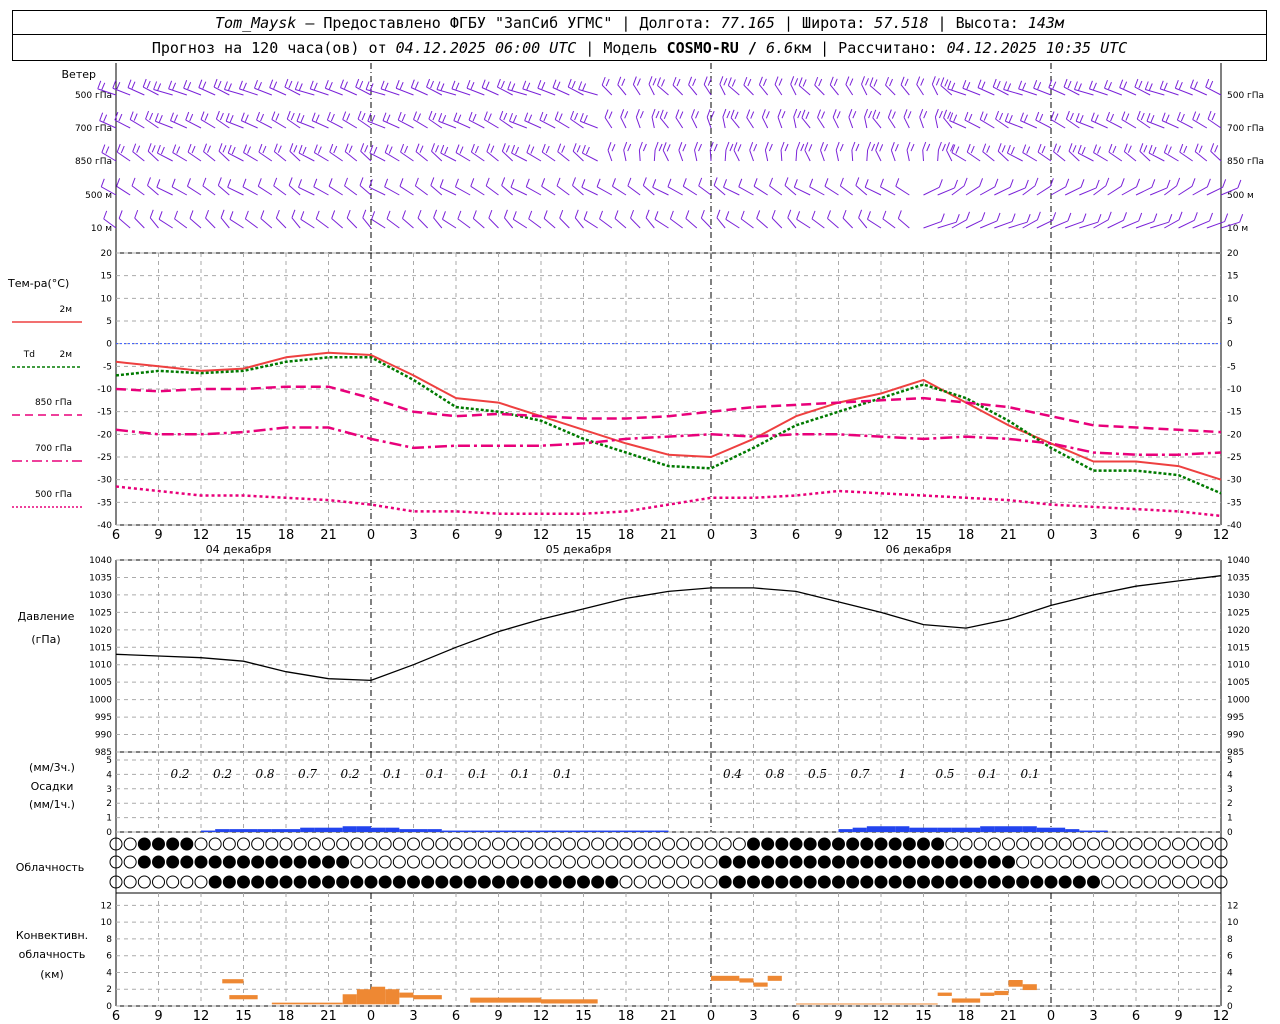 This screenshot has width=1280, height=1024. Describe the element at coordinates (104, 435) in the screenshot. I see `temp-ytick-left: -20` at that location.